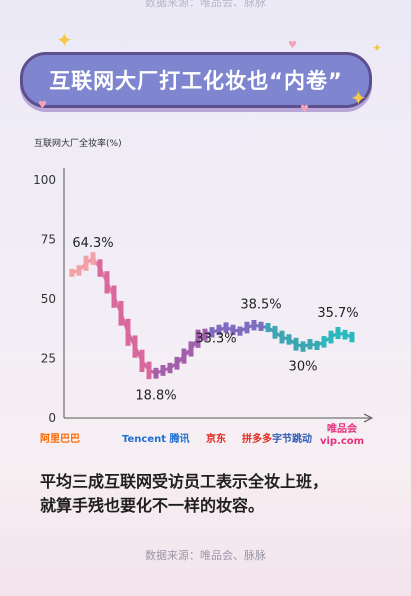  What do you see at coordinates (205, 4) in the screenshot?
I see `faded-top-text: 数据来源：唯品会、脉脉` at bounding box center [205, 4].